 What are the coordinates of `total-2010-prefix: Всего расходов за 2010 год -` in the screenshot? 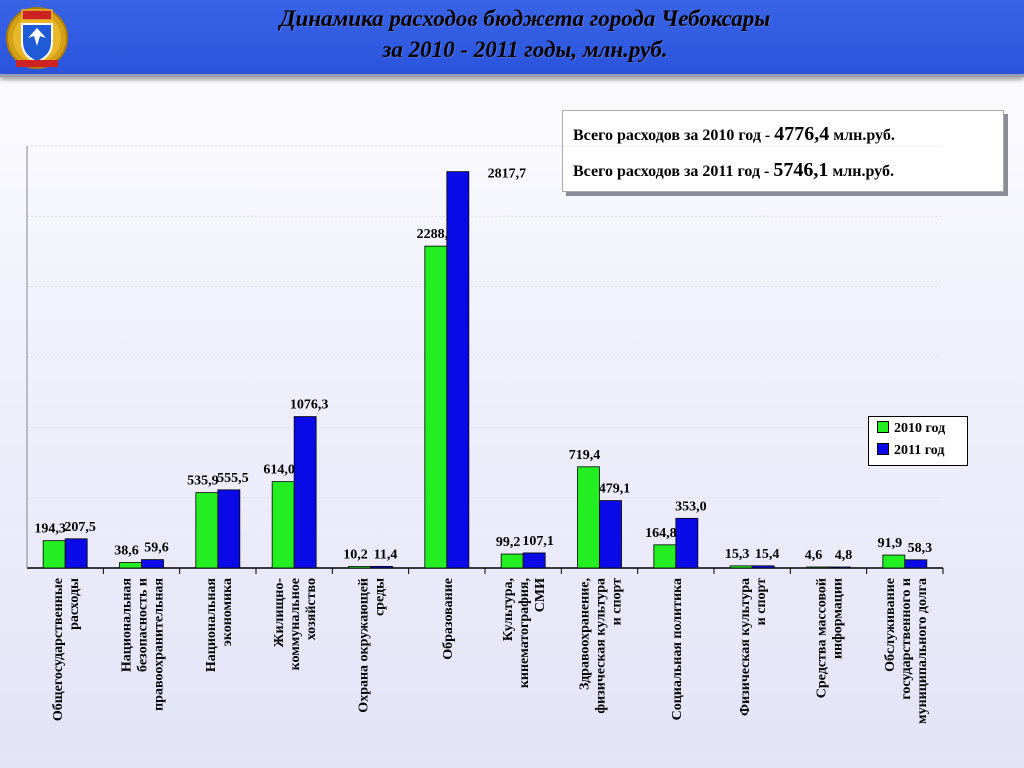 It's located at (674, 135).